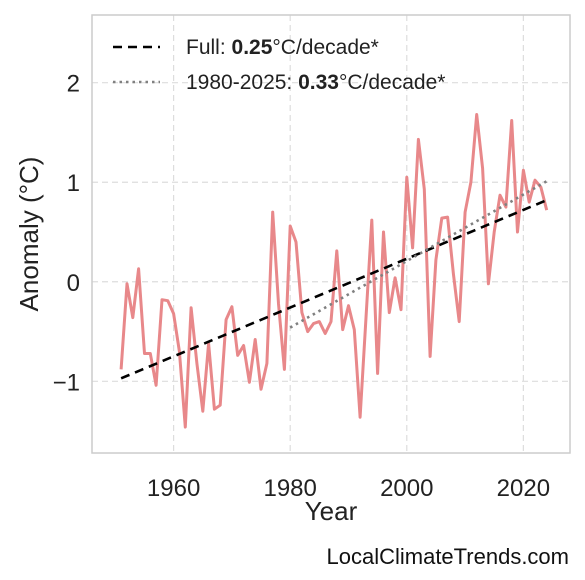  Describe the element at coordinates (73, 84) in the screenshot. I see `y-tick-label: 2` at that location.